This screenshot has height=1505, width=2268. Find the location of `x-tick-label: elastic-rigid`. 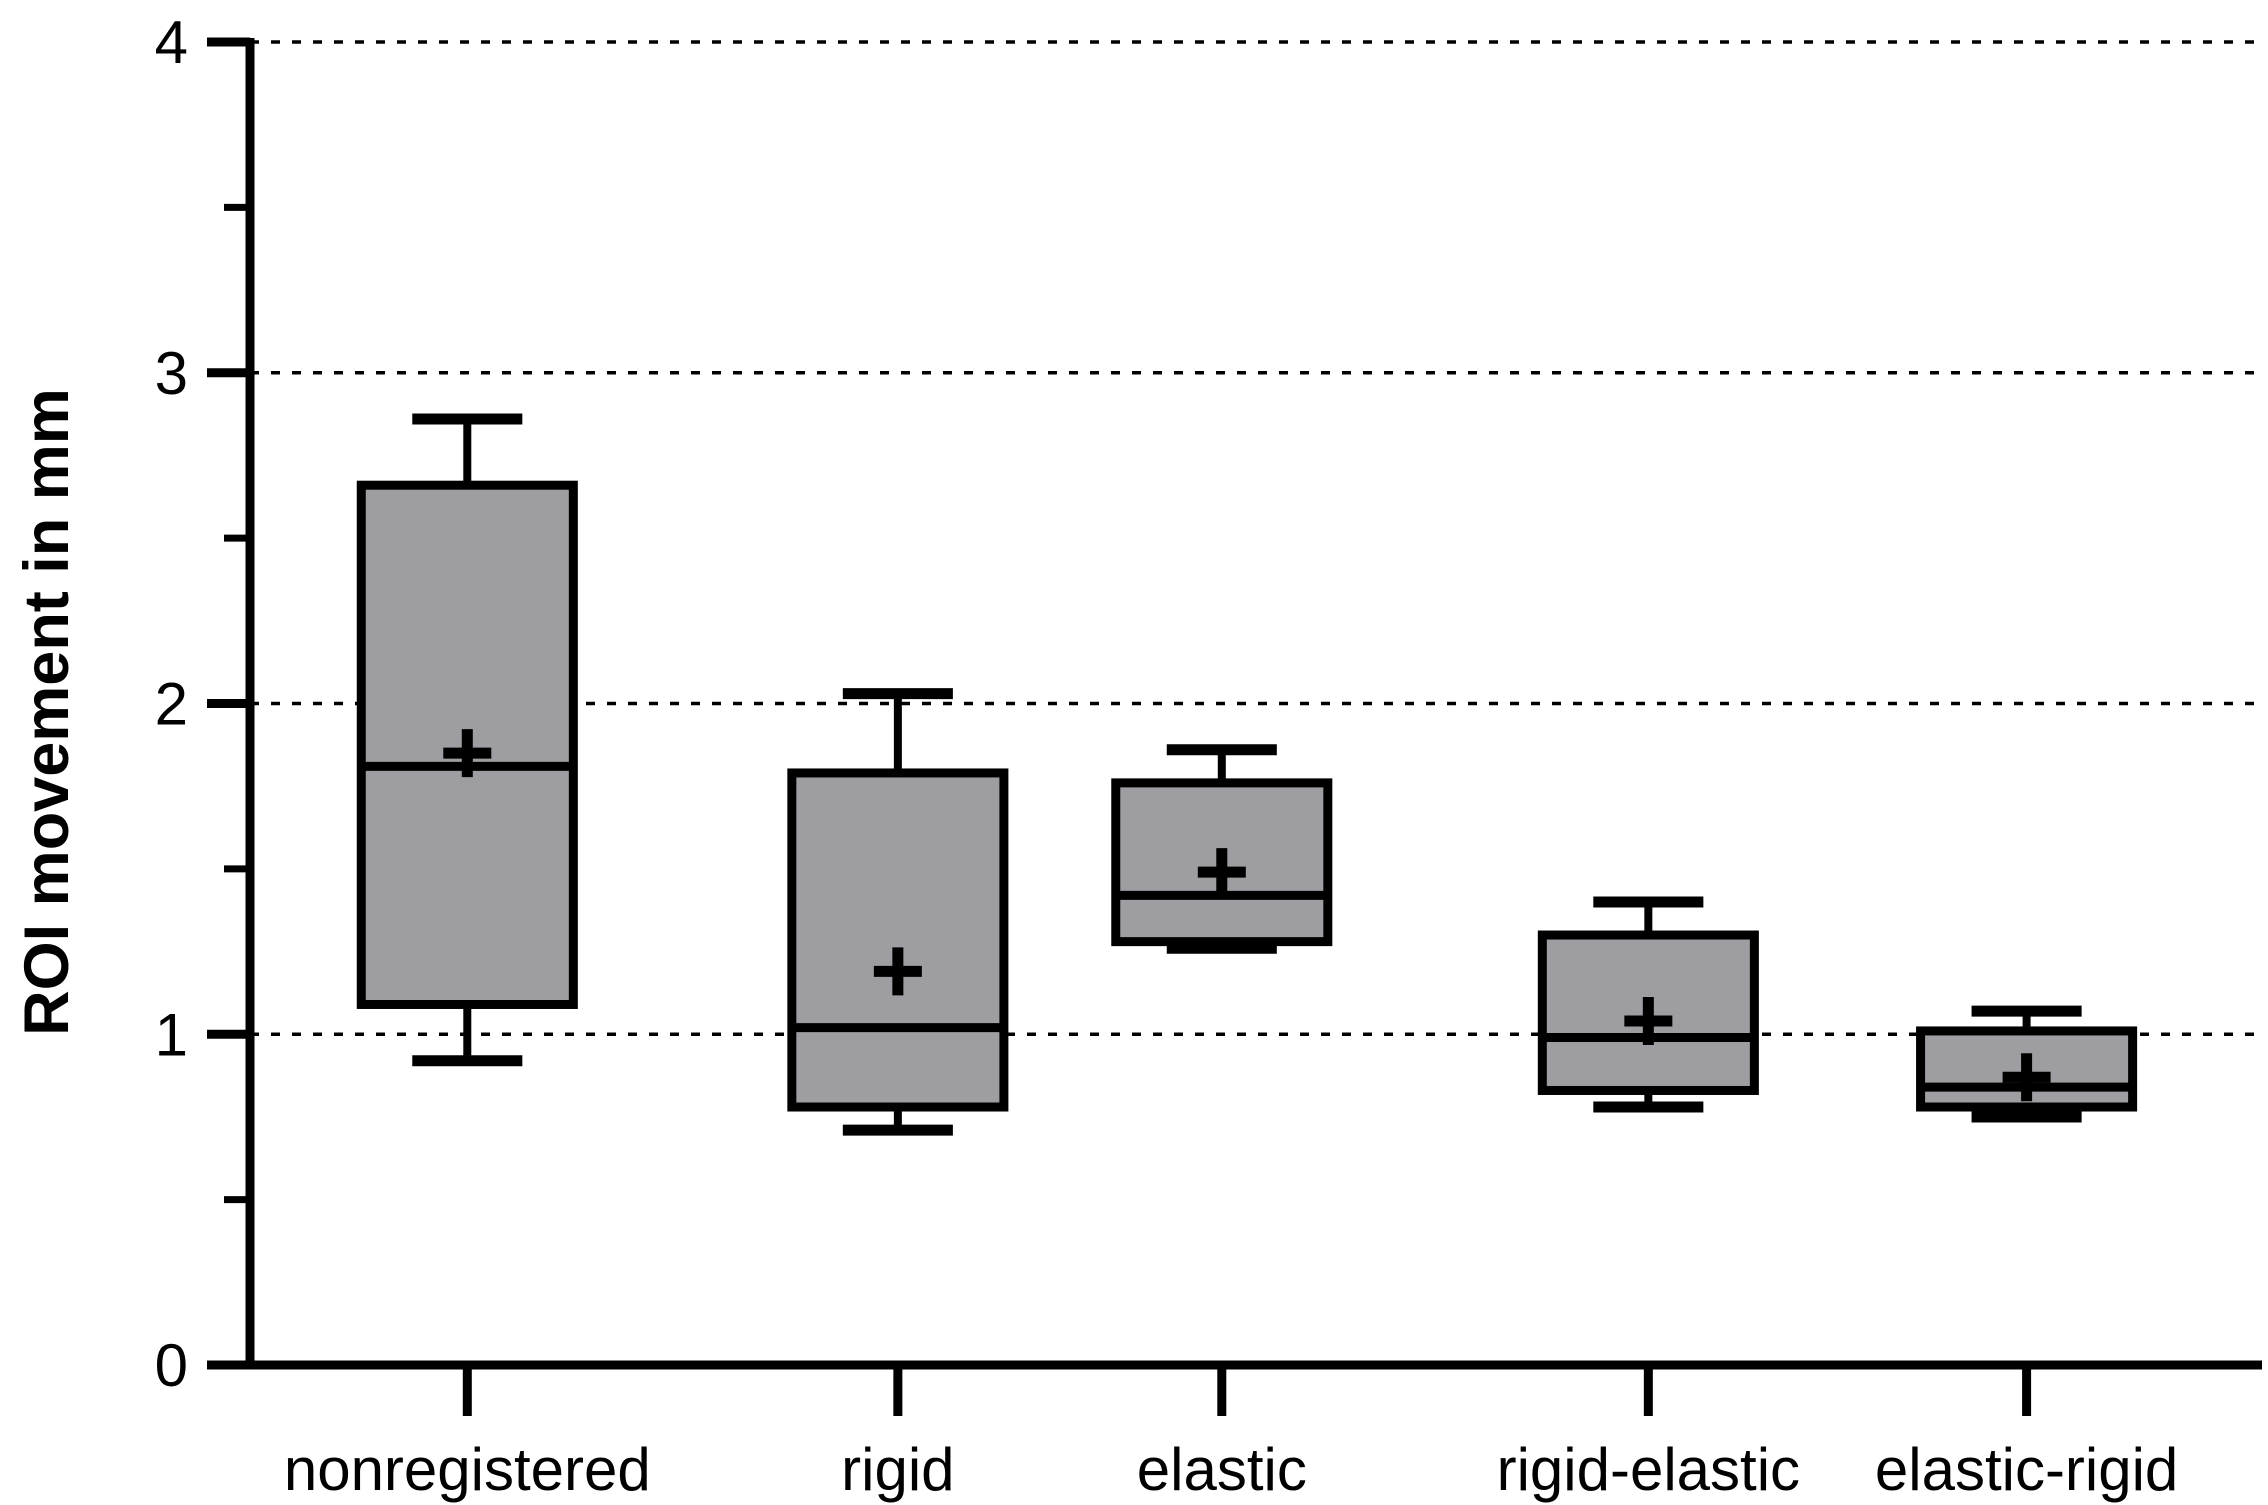

x-tick-label: elastic-rigid is located at coordinates (2026, 1469).